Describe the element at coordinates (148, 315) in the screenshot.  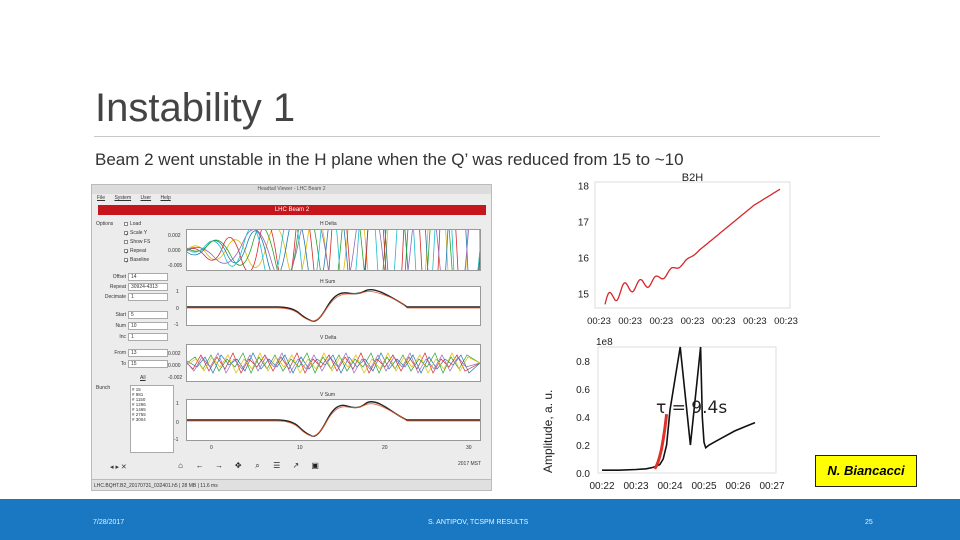
I see `field-input: 5` at that location.